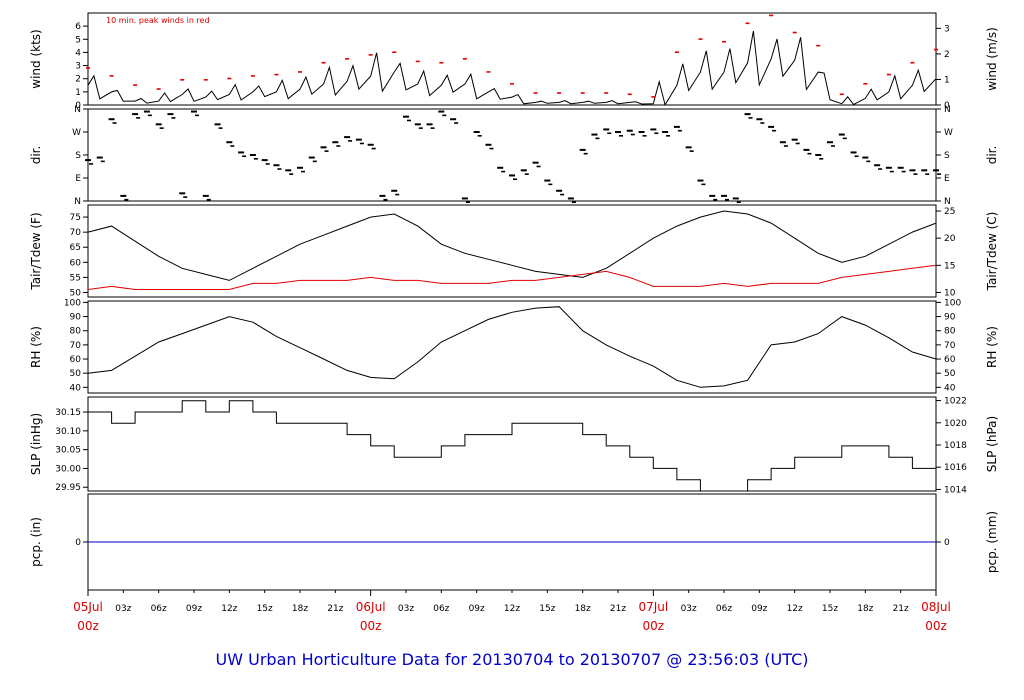 The height and width of the screenshot is (700, 1024). I want to click on ytick-label: 2, so click(78, 80).